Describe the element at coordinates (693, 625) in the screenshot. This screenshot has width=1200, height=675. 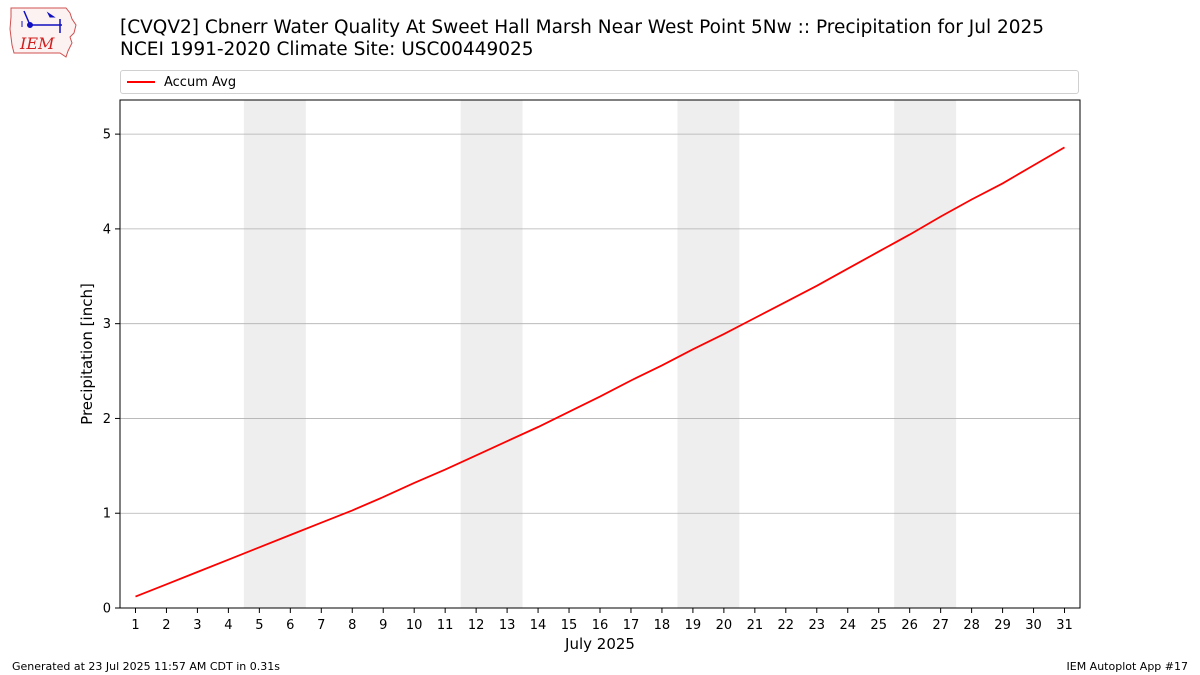
I see `x-tick-label-19: 19` at that location.